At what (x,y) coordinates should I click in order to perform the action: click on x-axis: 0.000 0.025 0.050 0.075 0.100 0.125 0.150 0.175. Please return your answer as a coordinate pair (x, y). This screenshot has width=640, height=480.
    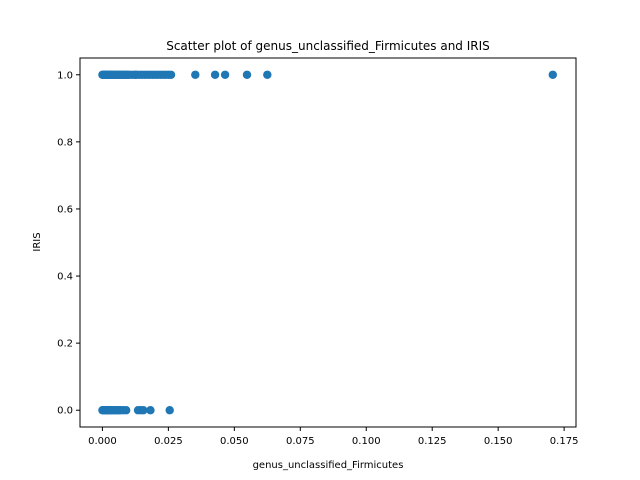
    Looking at the image, I should click on (333, 437).